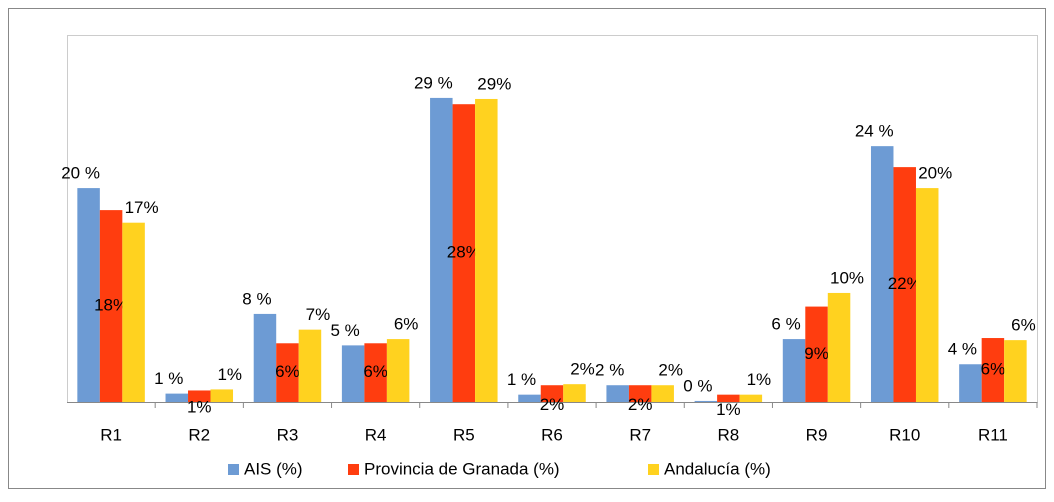 This screenshot has width=1054, height=502. What do you see at coordinates (728, 434) in the screenshot?
I see `x-tick-label: R8` at bounding box center [728, 434].